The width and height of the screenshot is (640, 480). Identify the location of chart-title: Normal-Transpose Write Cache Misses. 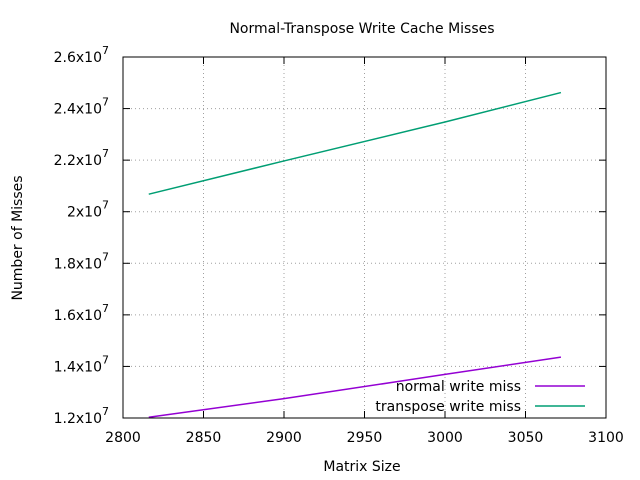
(361, 29).